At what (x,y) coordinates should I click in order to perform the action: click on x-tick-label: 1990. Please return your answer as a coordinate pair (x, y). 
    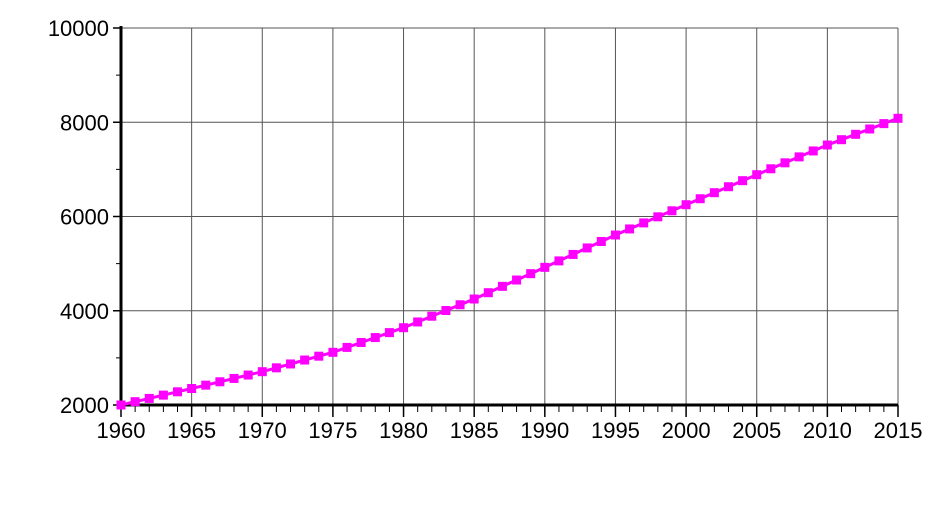
    Looking at the image, I should click on (544, 430).